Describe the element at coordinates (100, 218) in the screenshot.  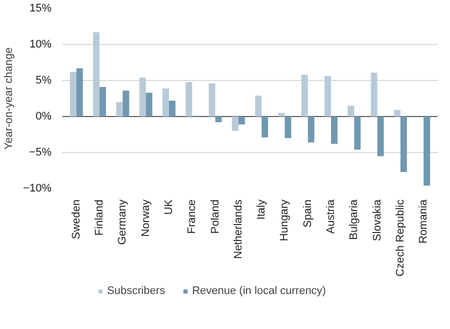
I see `x-tick-label: Finland` at that location.